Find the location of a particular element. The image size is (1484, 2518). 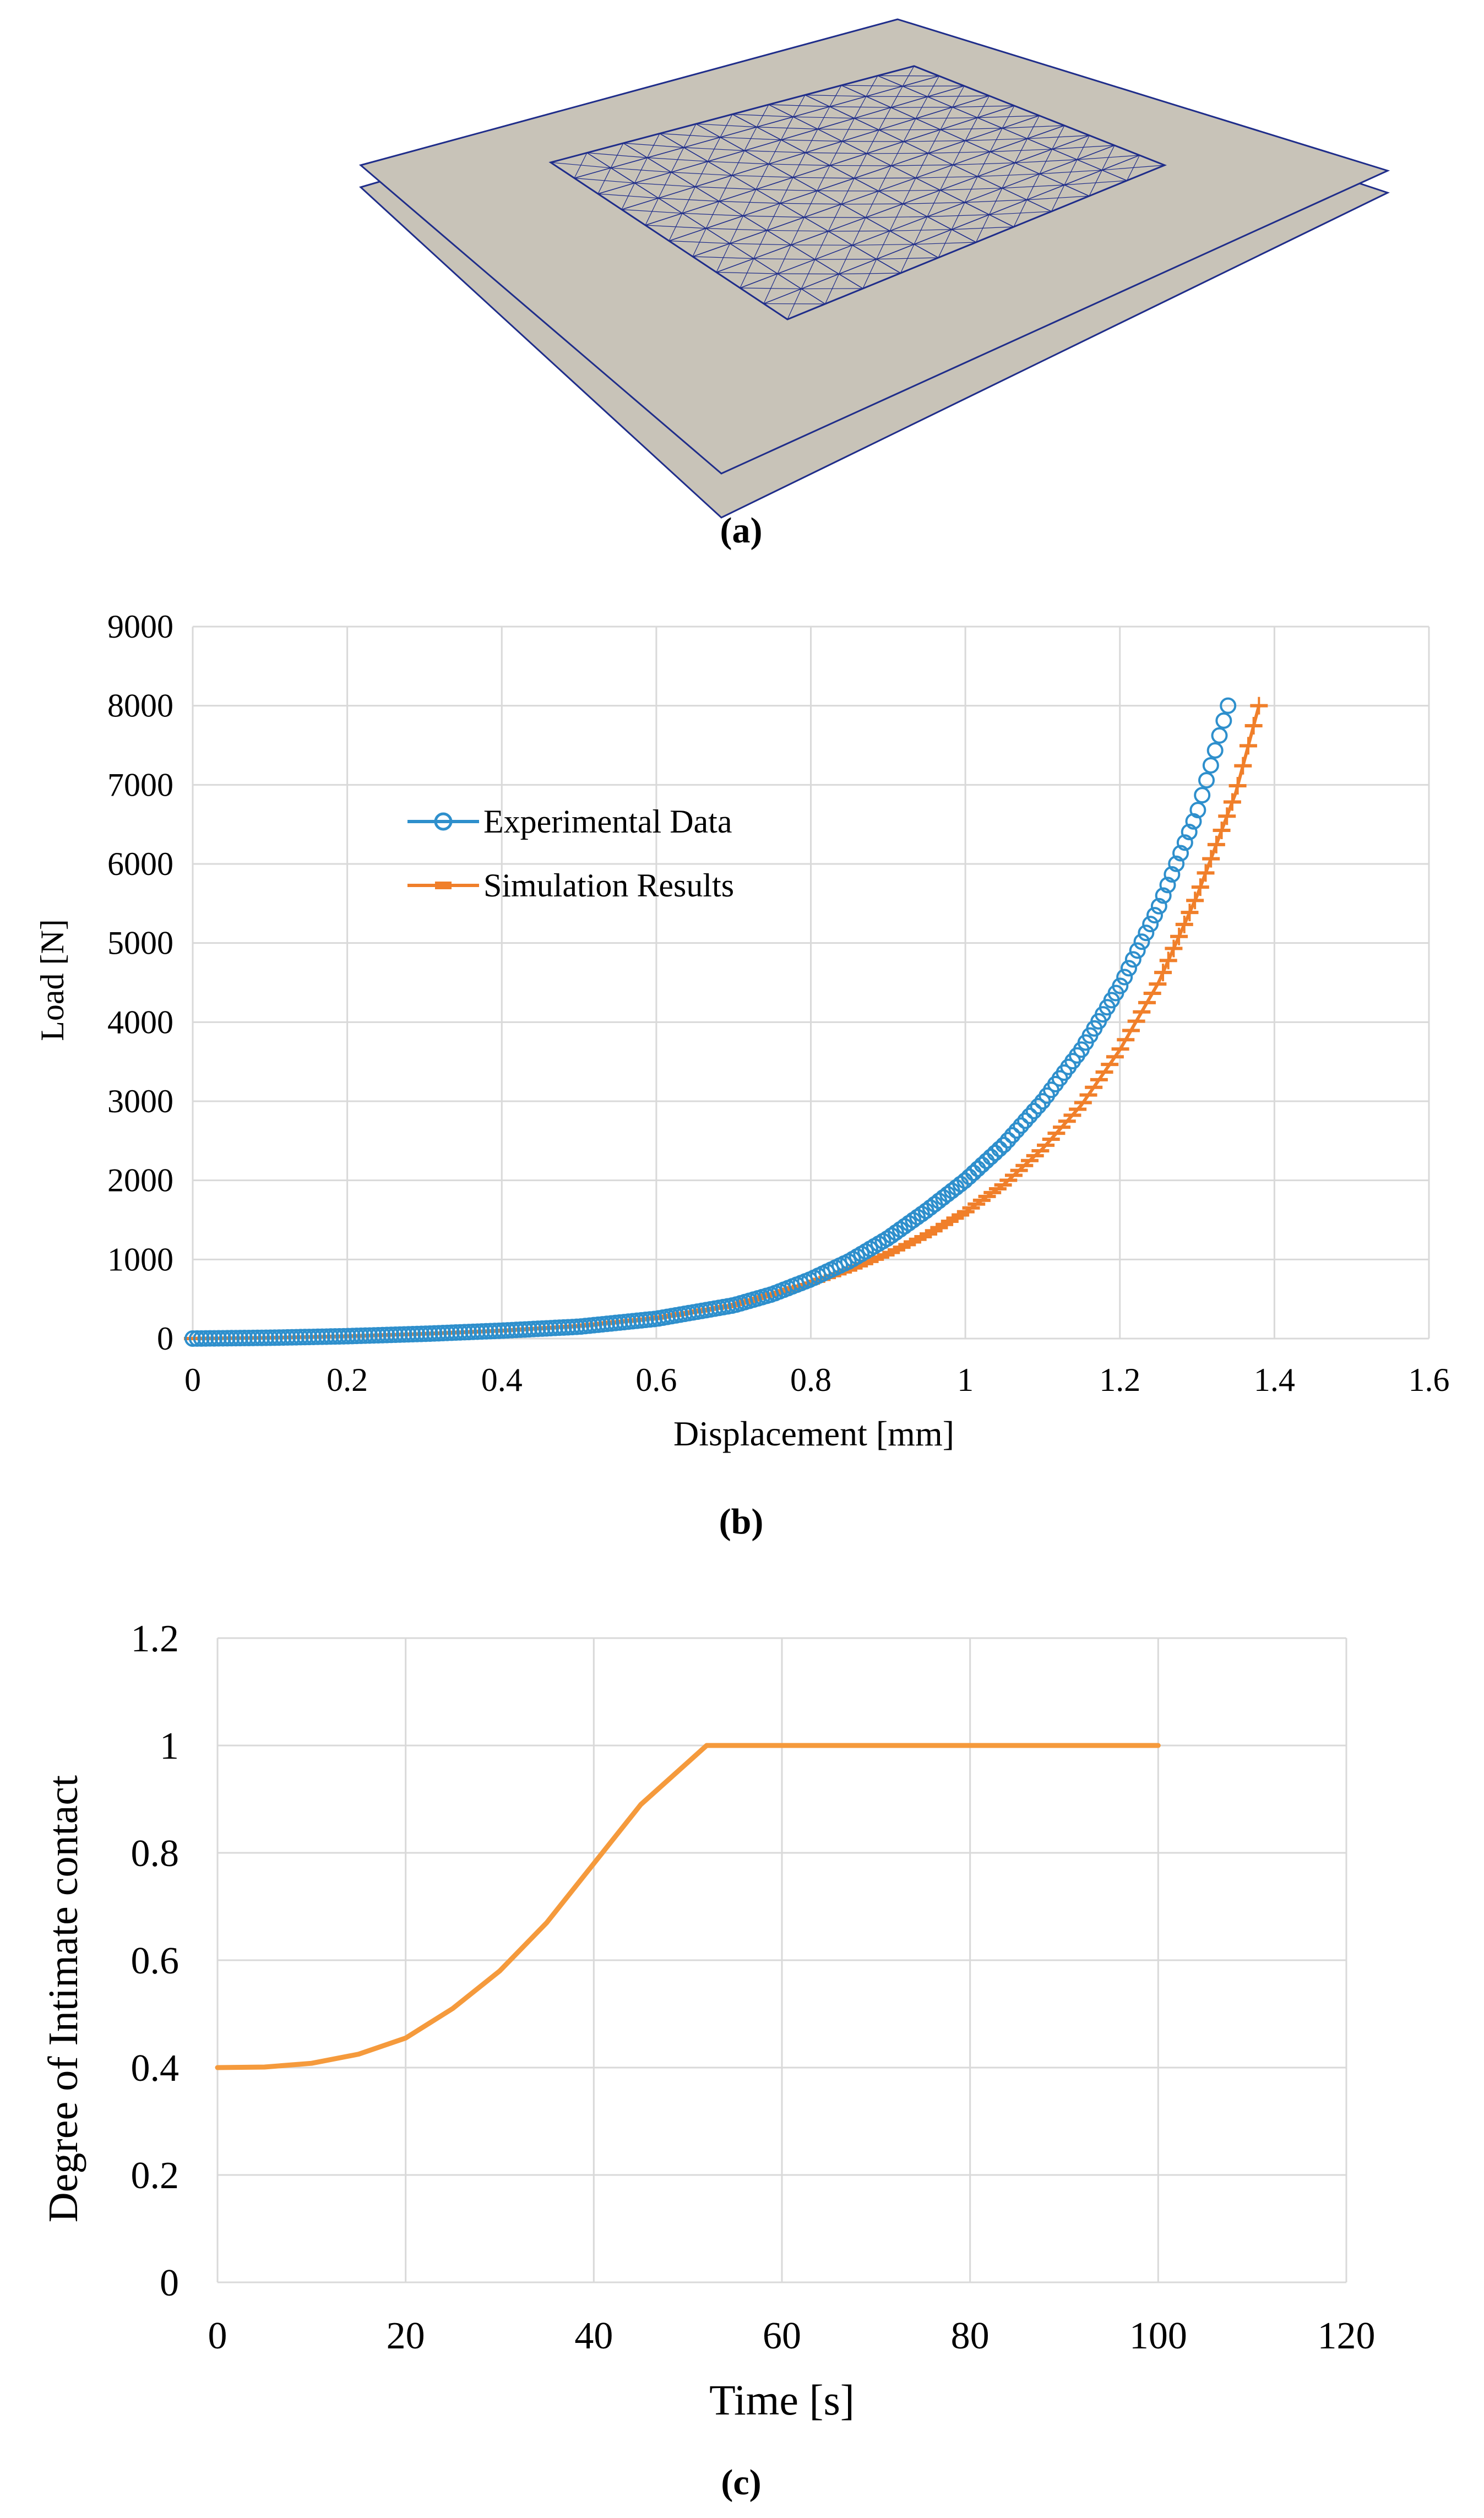

chart-b-y-tick-labels: 0 1000 2000 3000 4000 5000 6000 7000 8000 9000 is located at coordinates (140, 983).